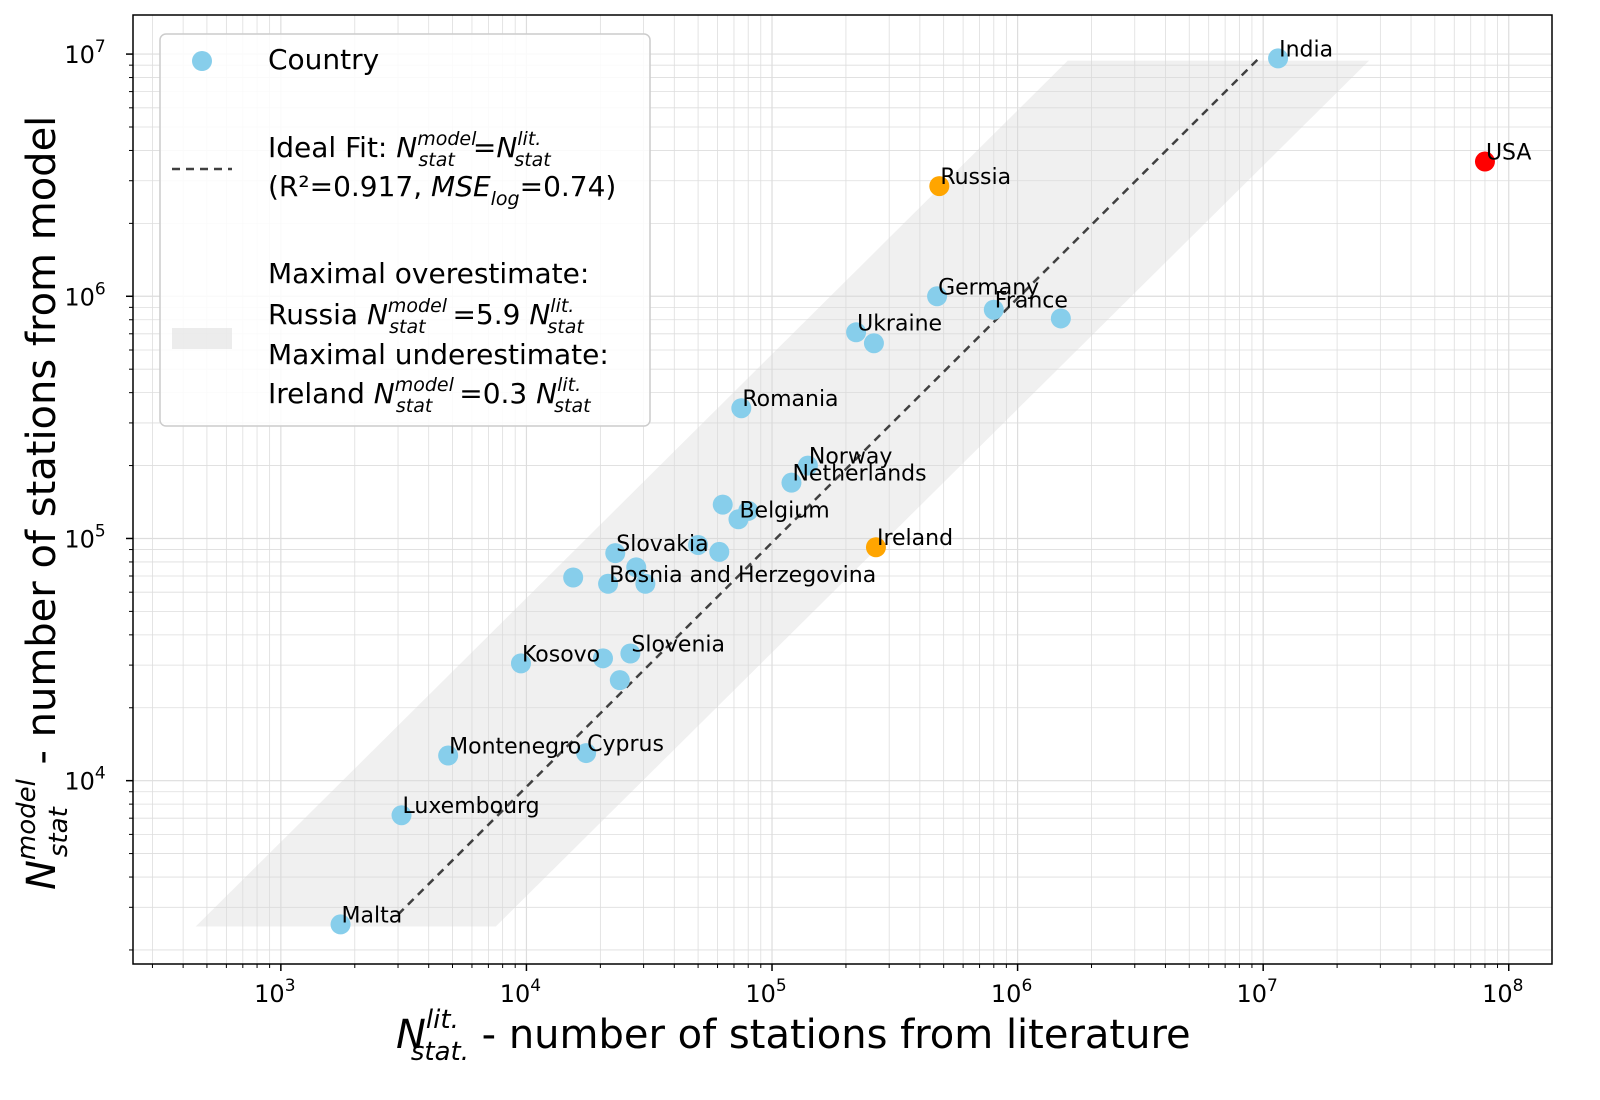  I want to click on legend-under-sup1: model, so click(425, 385).